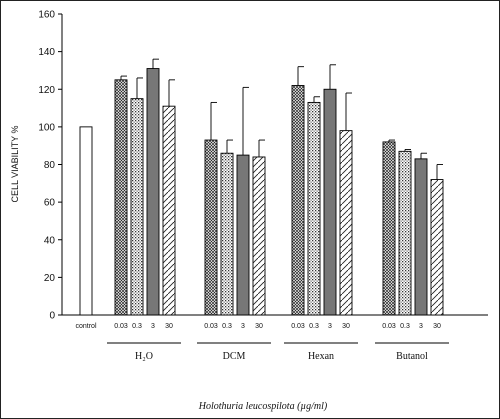  What do you see at coordinates (263, 406) in the screenshot?
I see `x-axis-label: Holothuria leucospilota (µg/ml)` at bounding box center [263, 406].